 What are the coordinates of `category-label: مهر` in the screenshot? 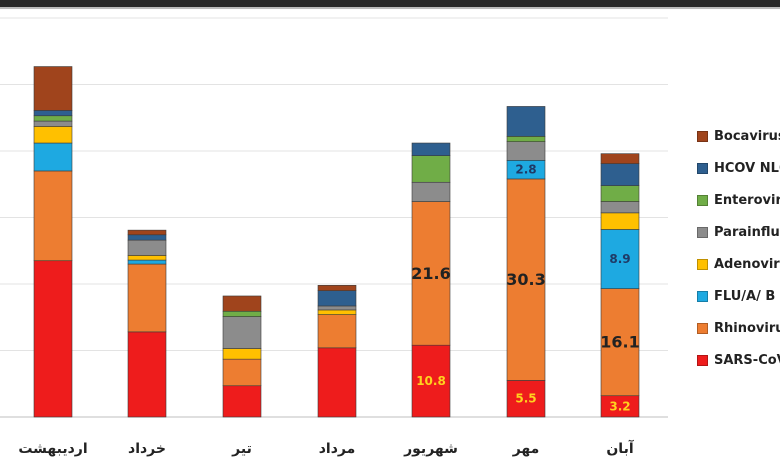 It's located at (526, 449).